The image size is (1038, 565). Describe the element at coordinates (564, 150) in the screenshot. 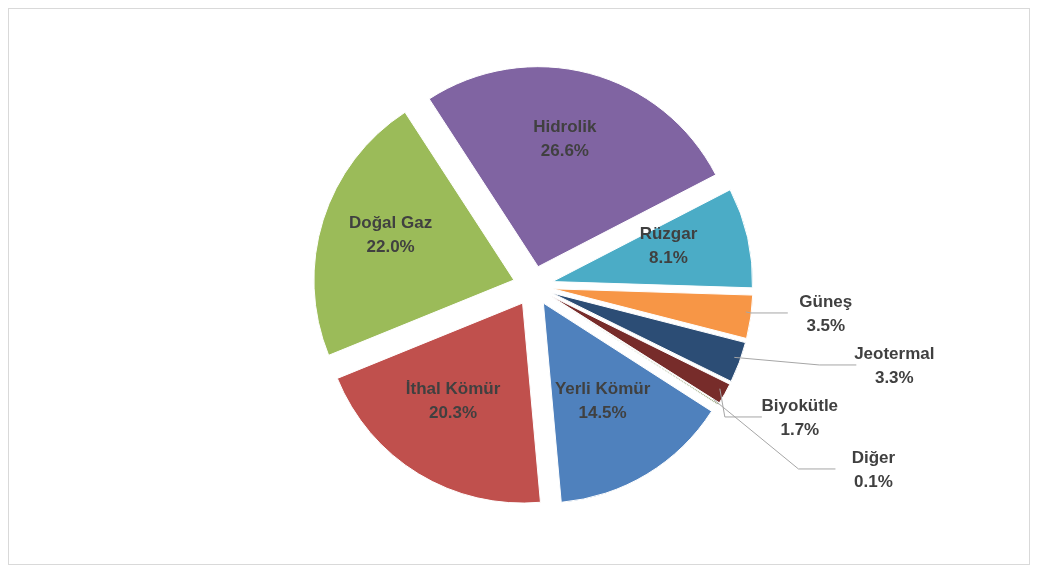

I see `data-label: 26.6%` at that location.